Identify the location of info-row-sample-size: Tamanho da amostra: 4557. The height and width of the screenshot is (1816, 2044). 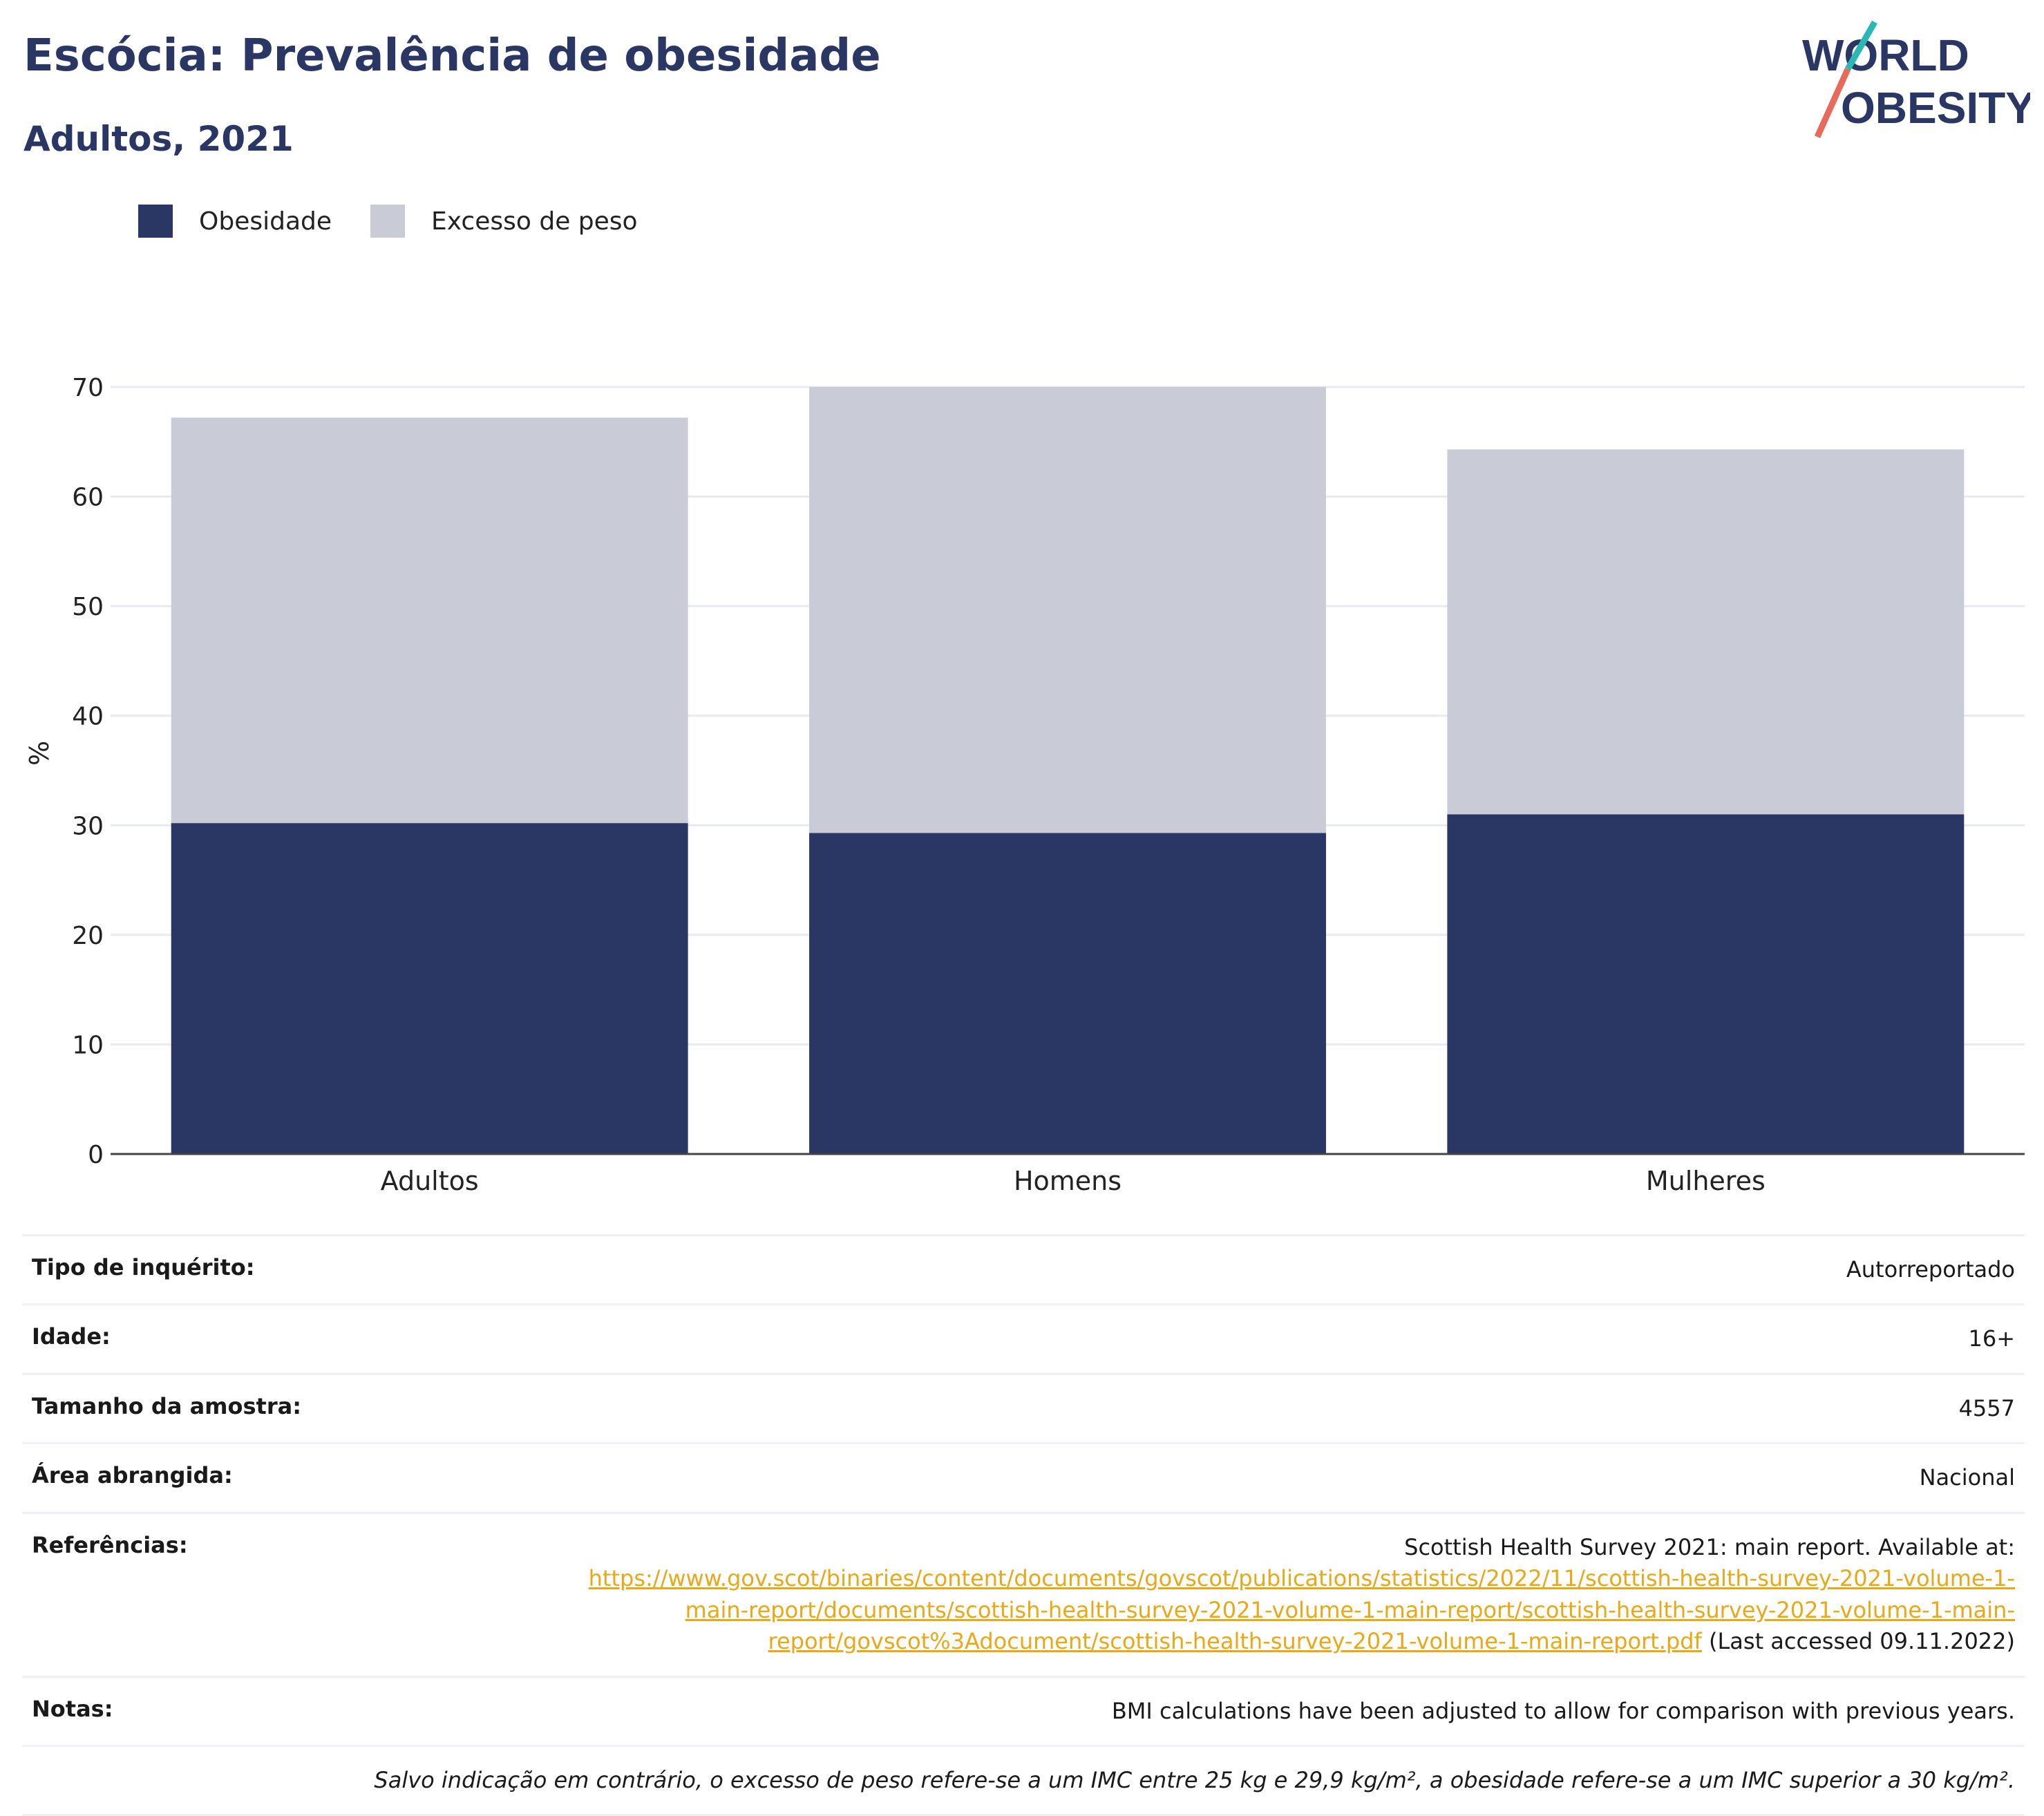
(1023, 1407).